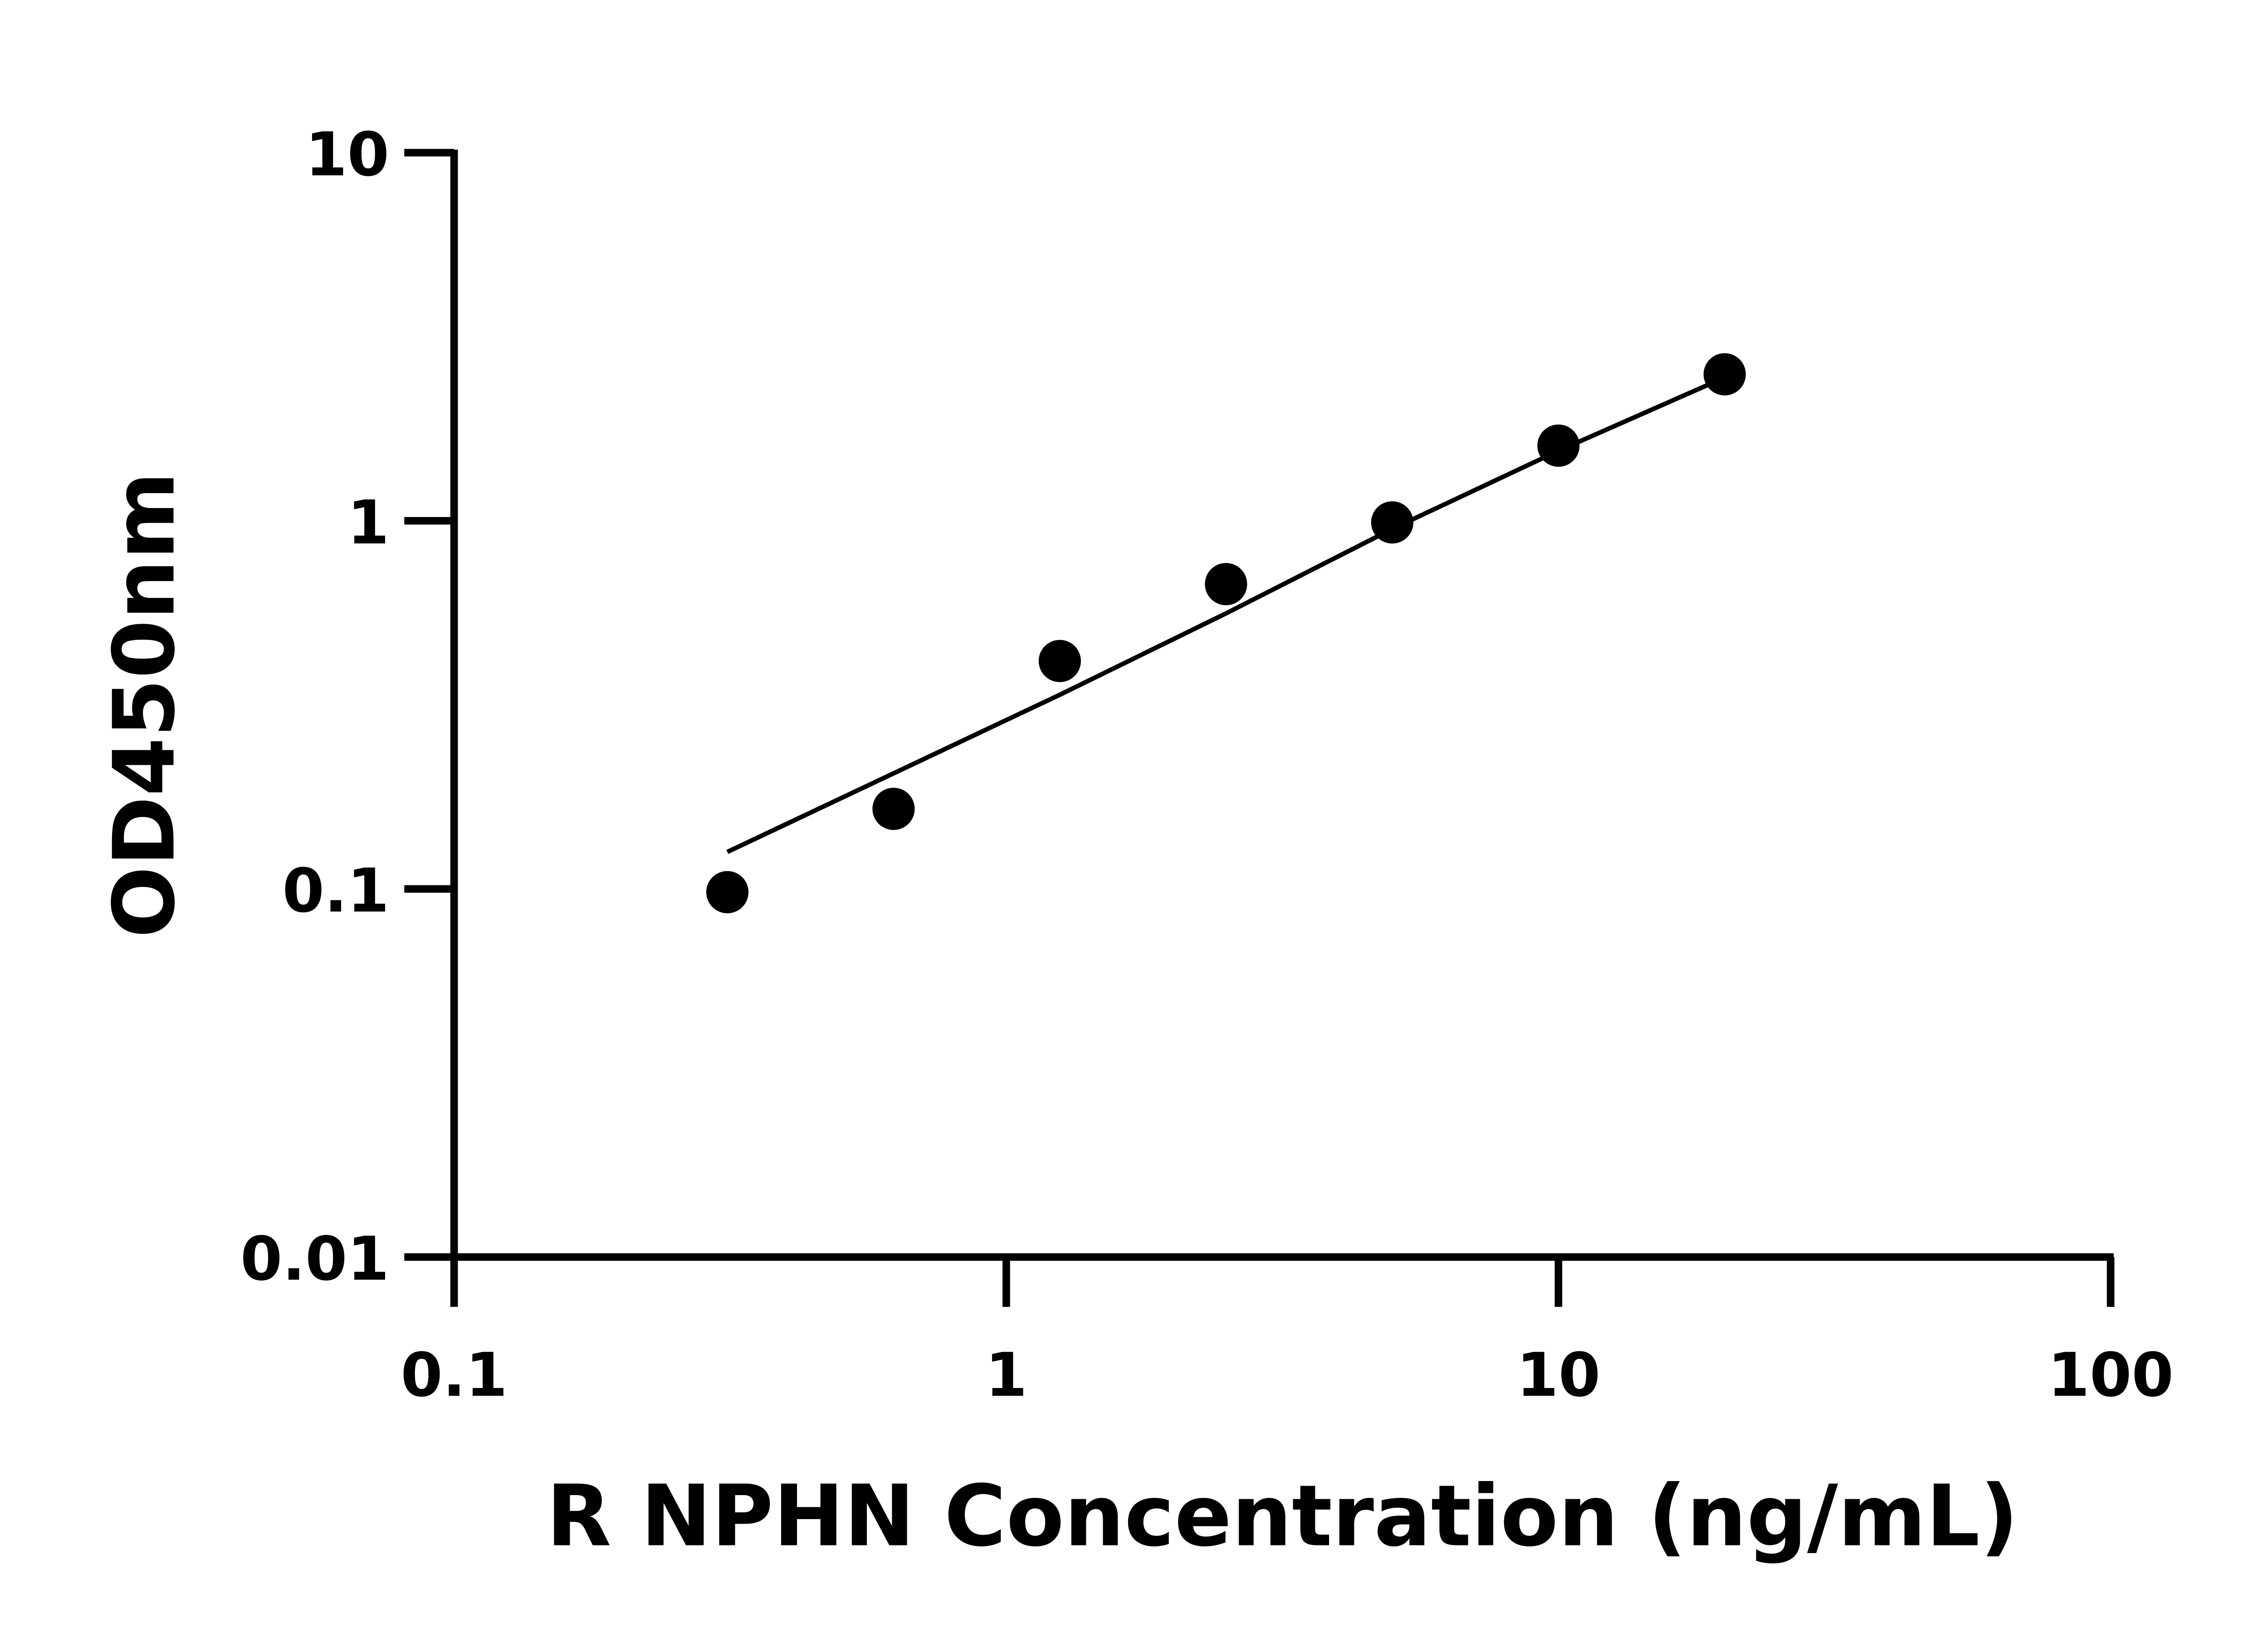  Describe the element at coordinates (144, 705) in the screenshot. I see `y-axis-label: OD450nm` at that location.